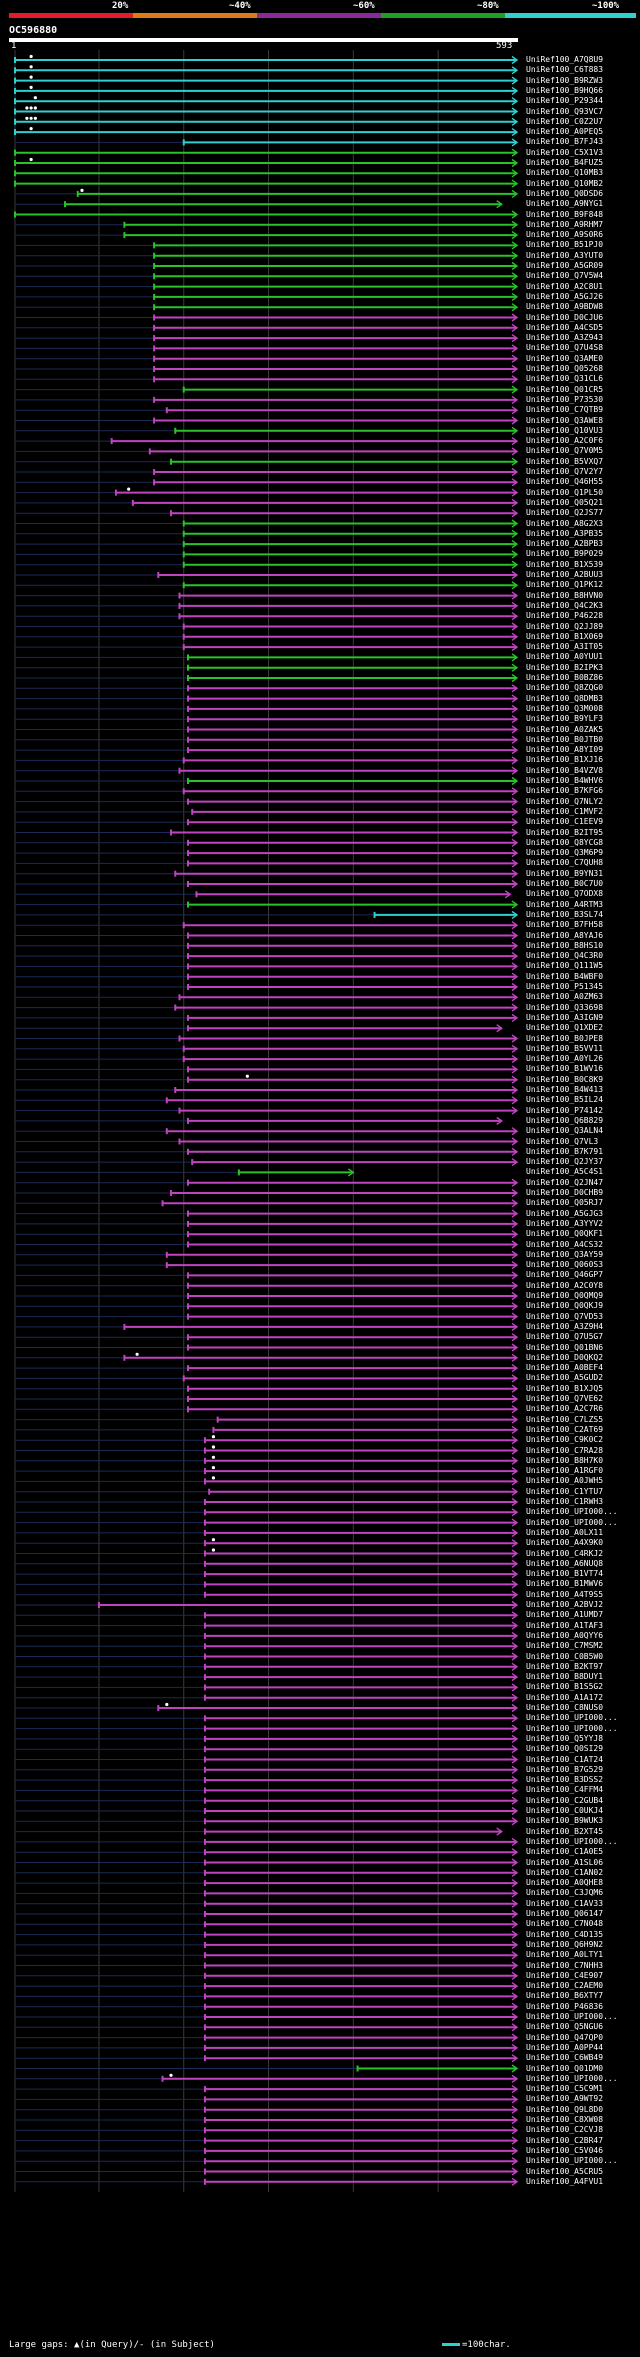  Describe the element at coordinates (565, 1996) in the screenshot. I see `hit-label: UniRef100_B6XTY7` at that location.